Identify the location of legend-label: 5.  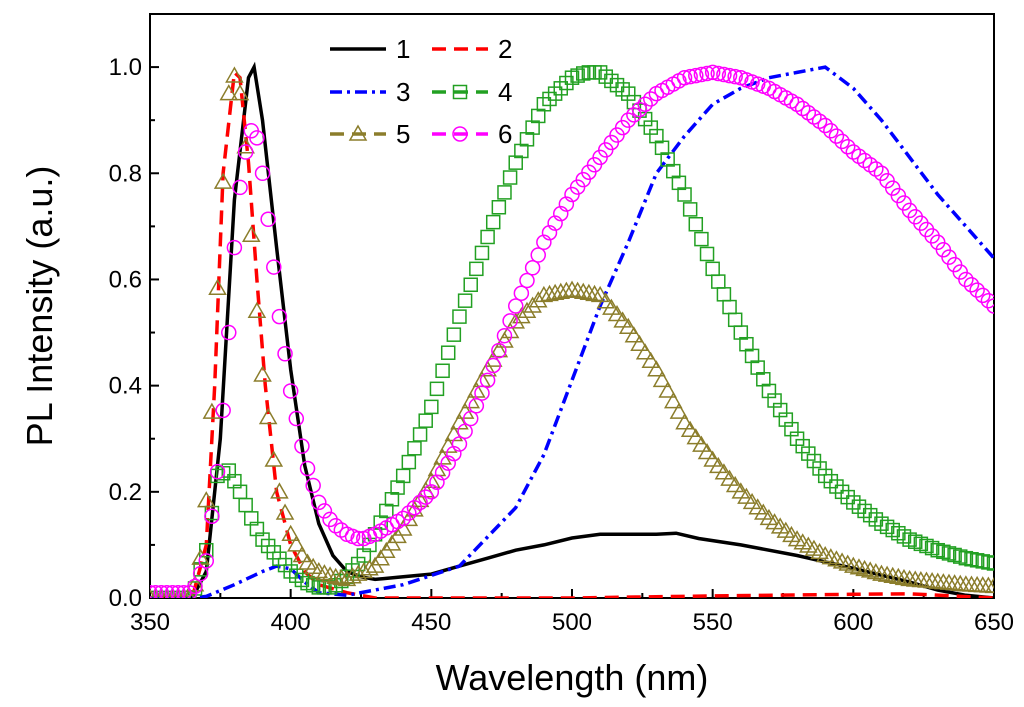
(403, 134).